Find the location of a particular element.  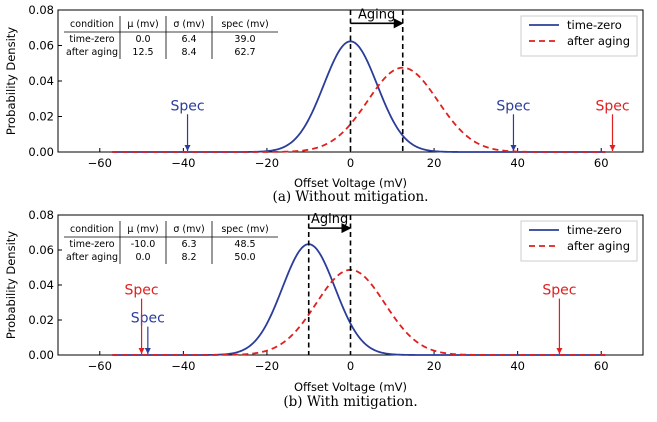

caption: (b) With mitigation. is located at coordinates (350, 402).